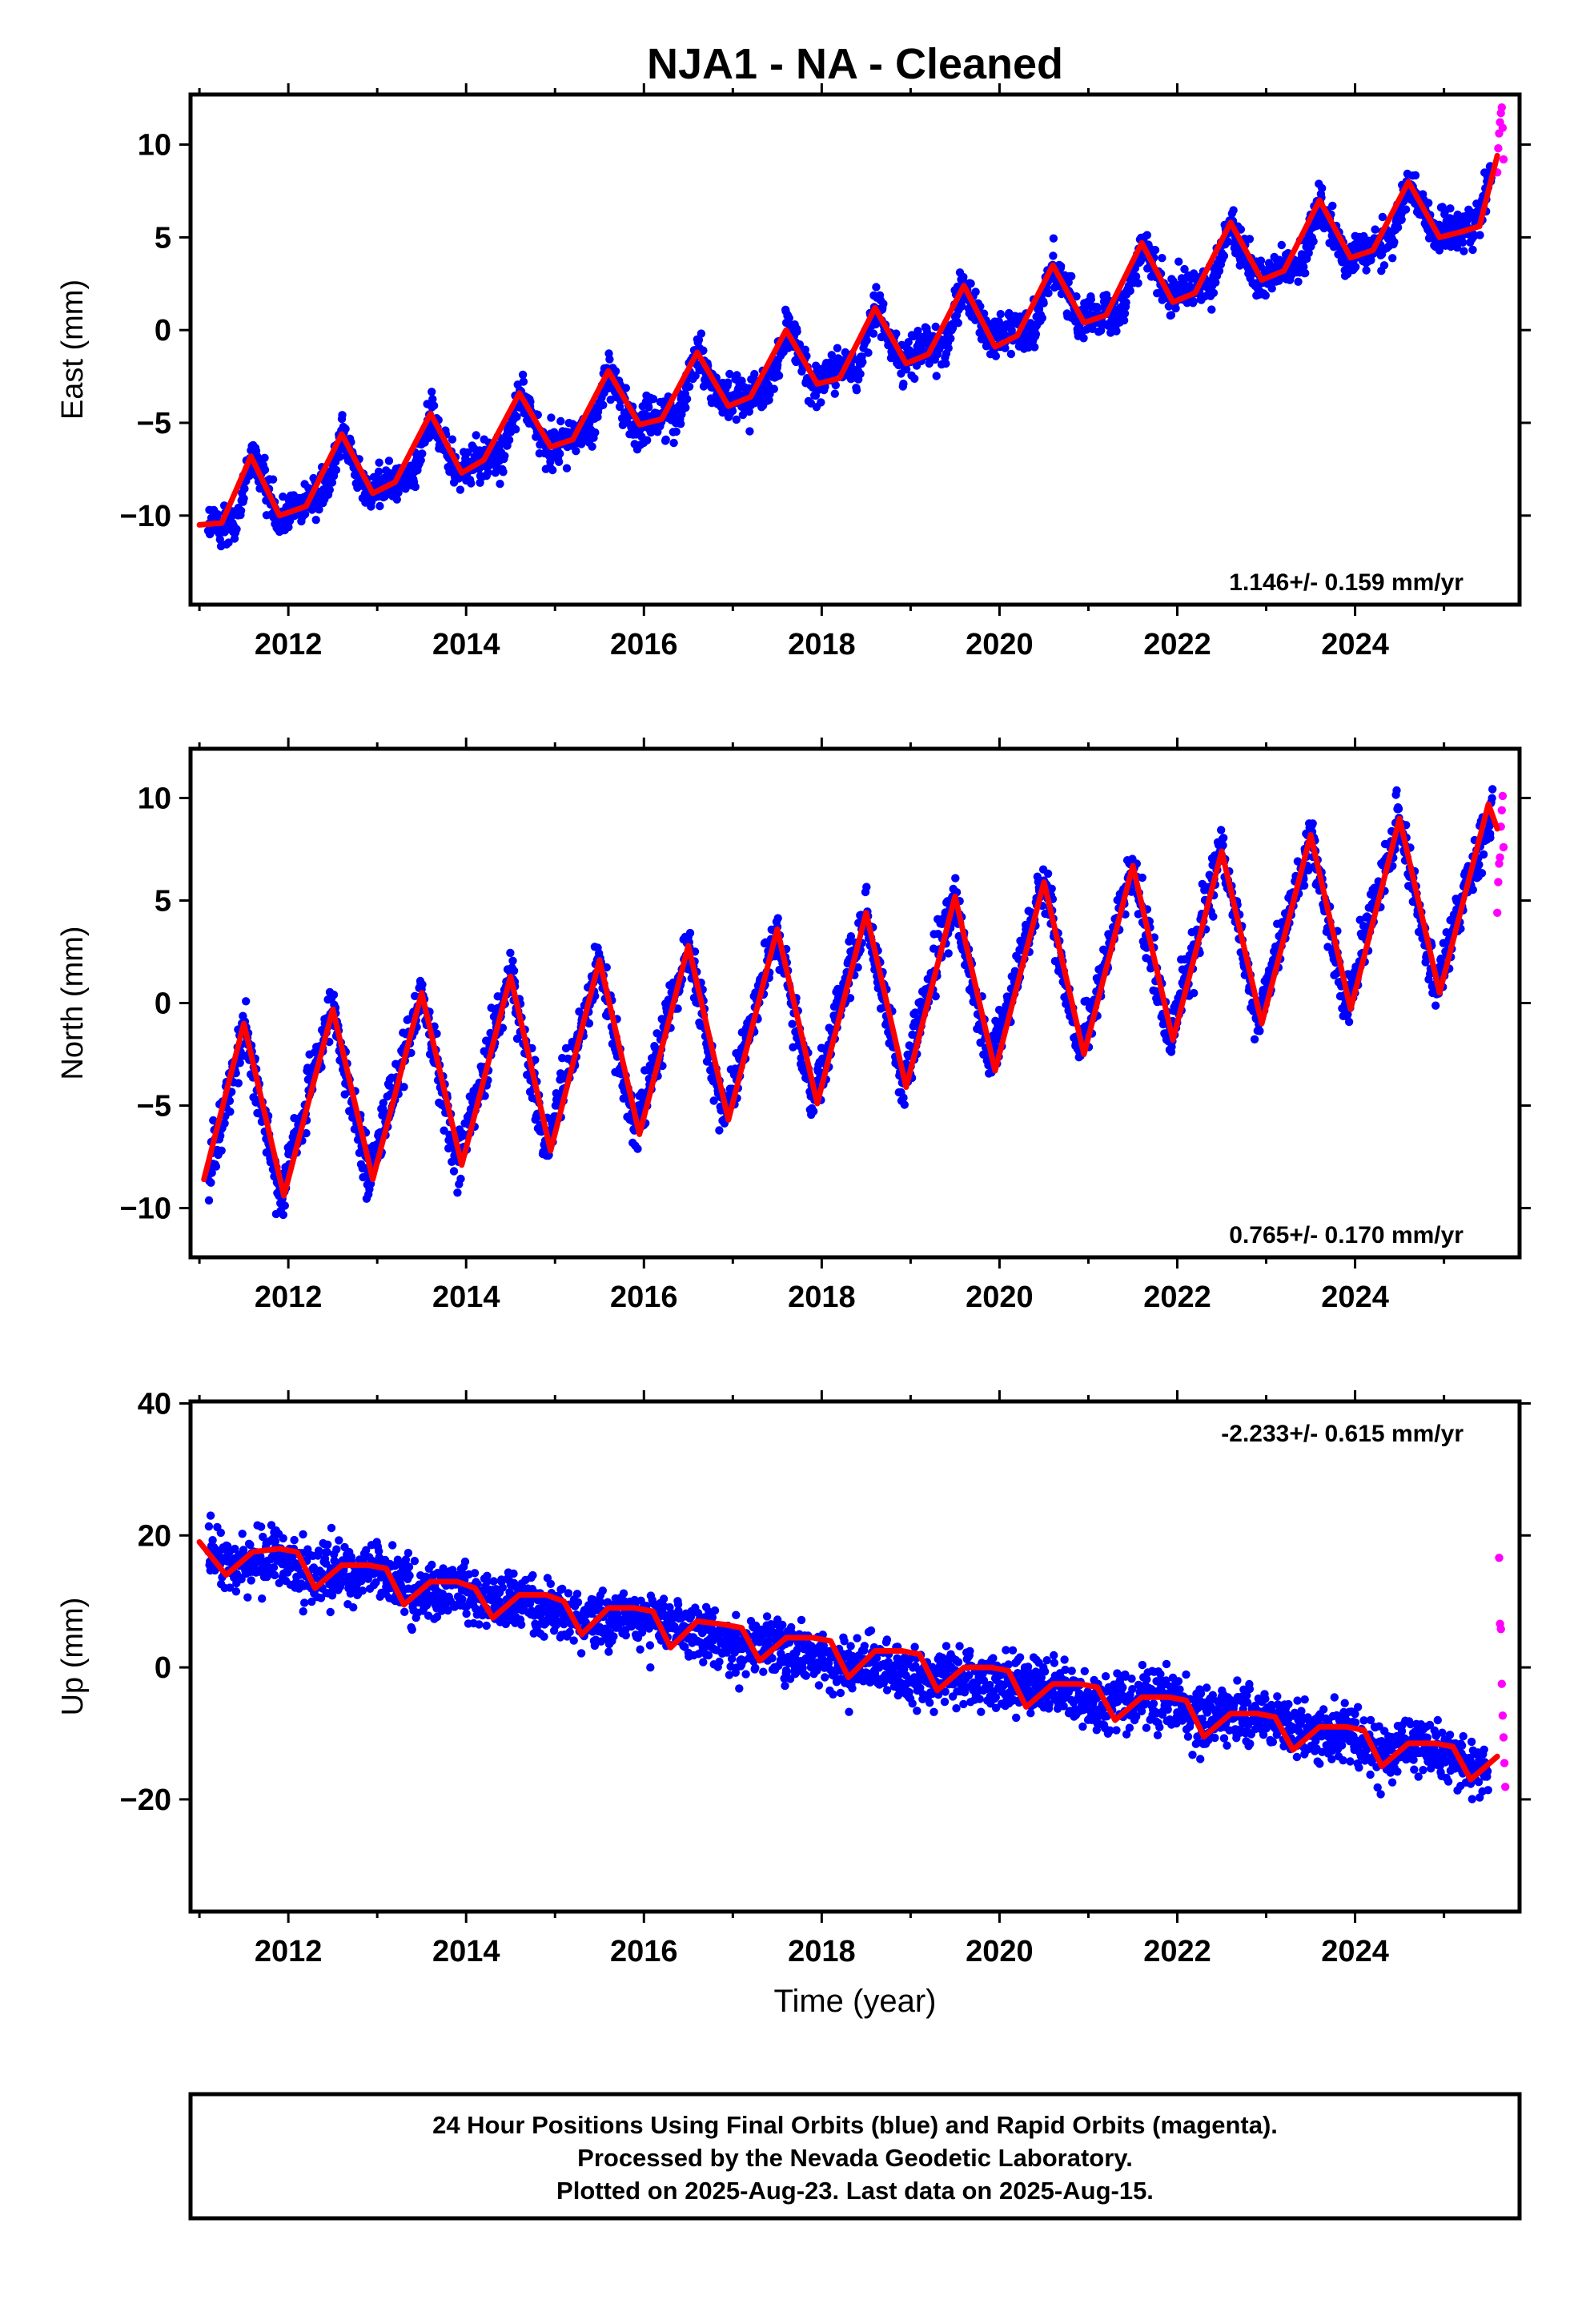 Image resolution: width=1582 pixels, height=2324 pixels. Describe the element at coordinates (855, 64) in the screenshot. I see `figure-title: NJA1 - NA - Cleaned` at that location.